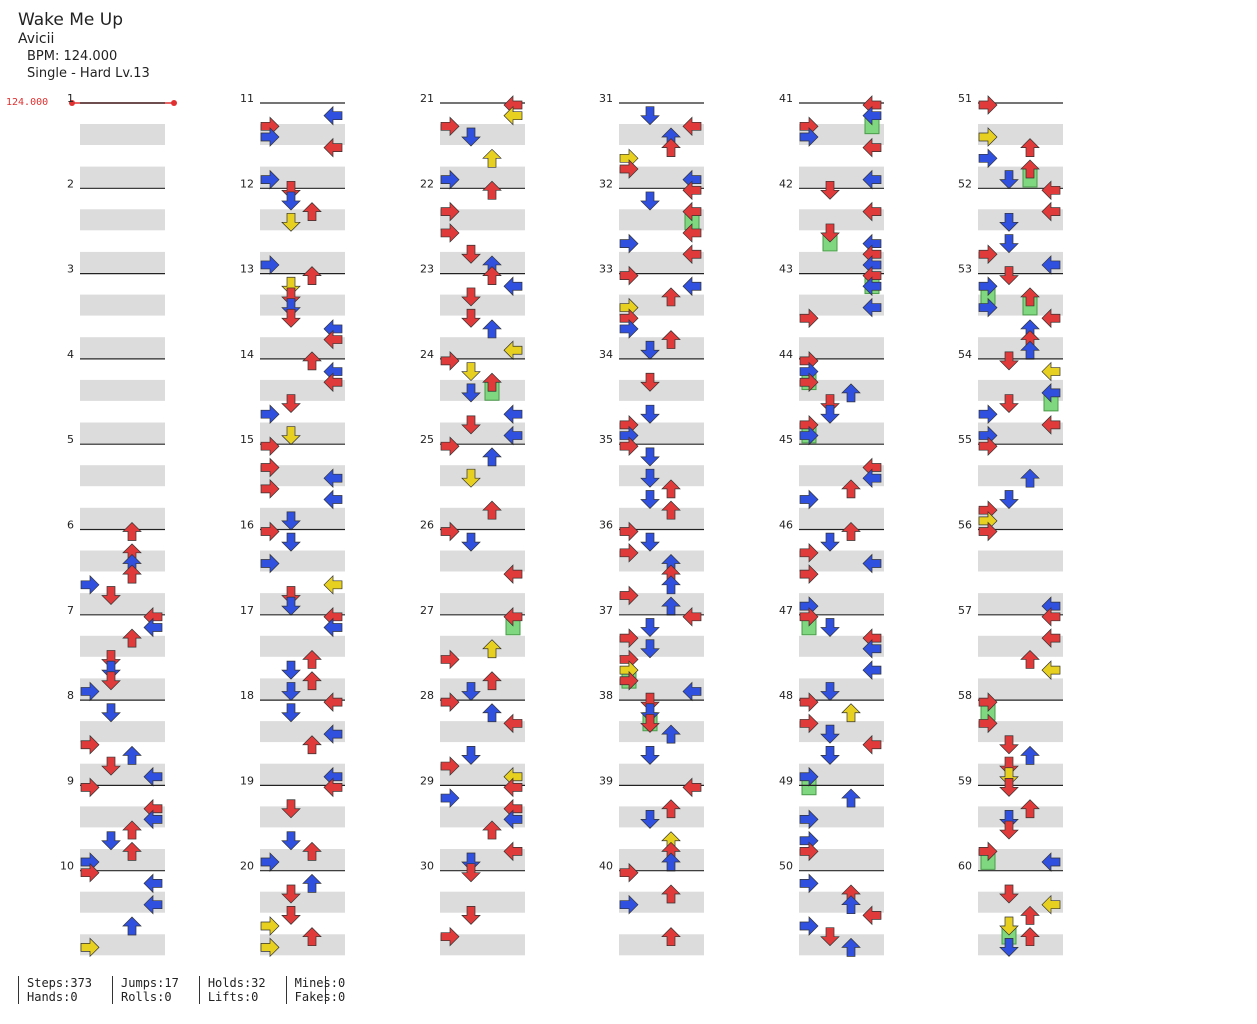 This screenshot has width=1257, height=1024. Describe the element at coordinates (786, 866) in the screenshot. I see `measure-number: 50` at that location.